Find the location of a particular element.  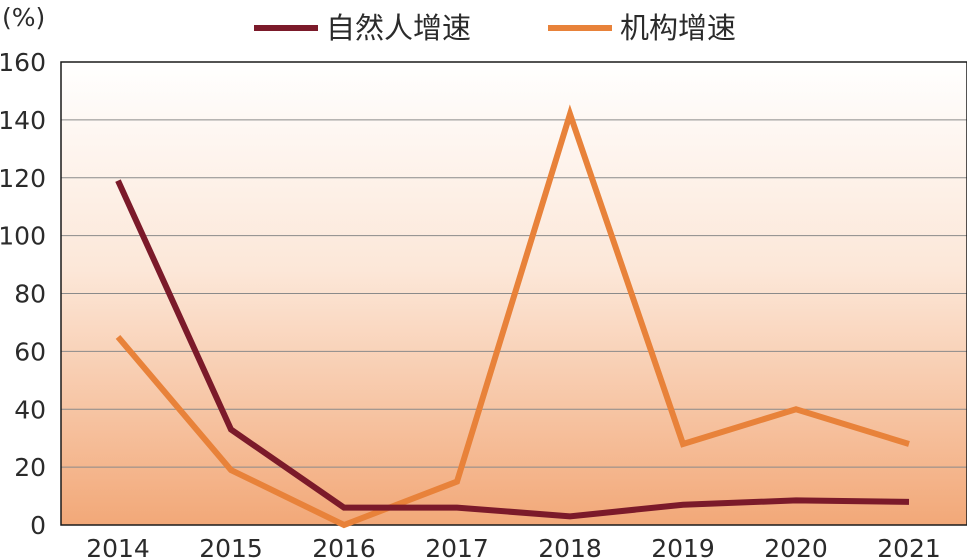

x-tick-label: 2021 is located at coordinates (909, 547).